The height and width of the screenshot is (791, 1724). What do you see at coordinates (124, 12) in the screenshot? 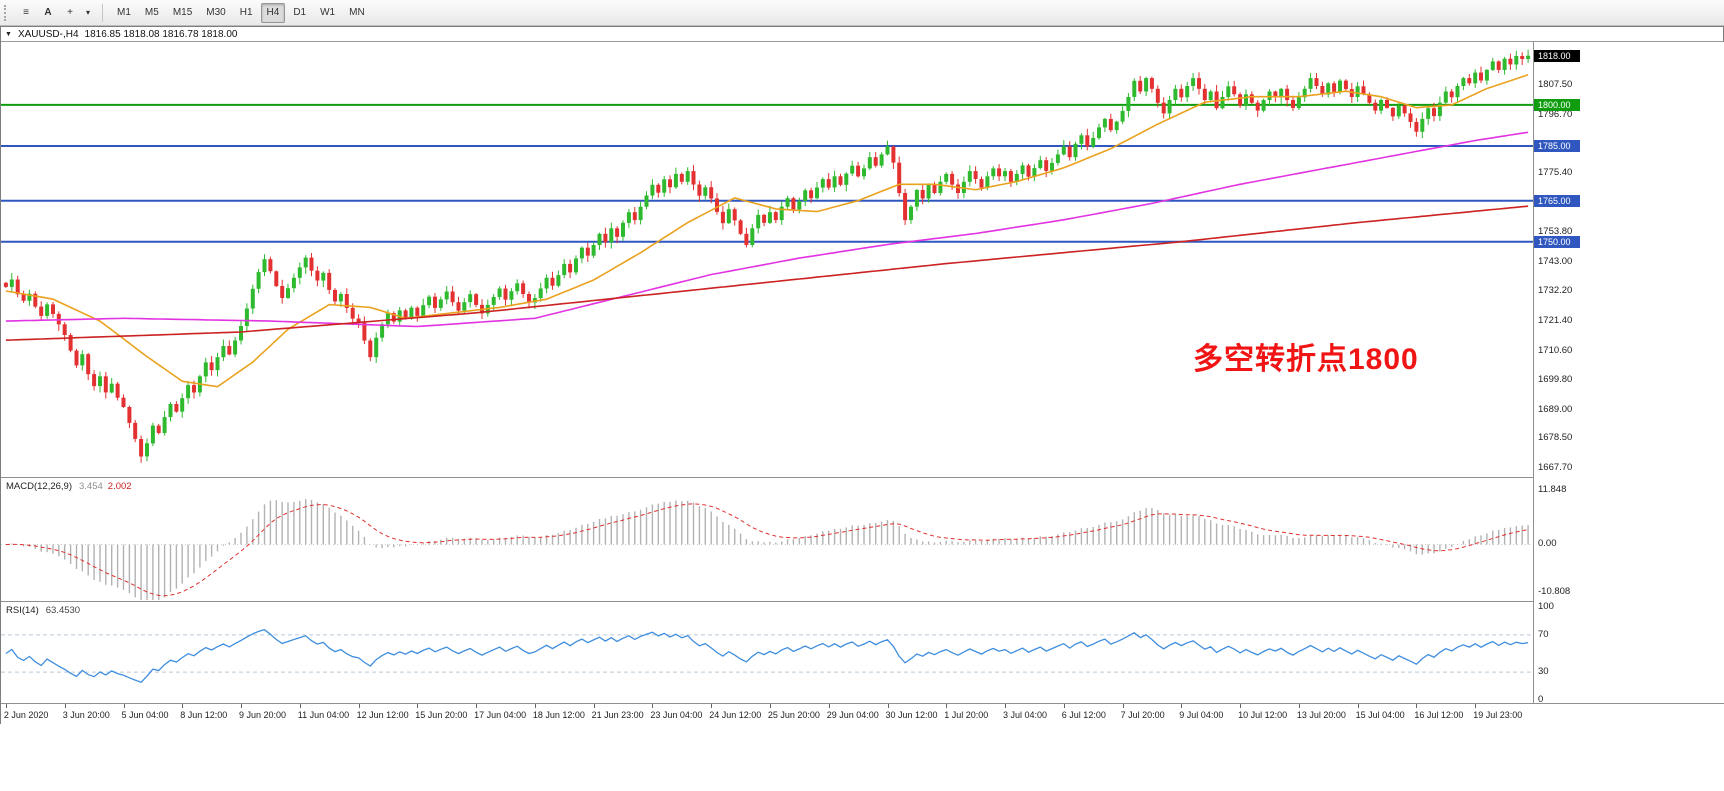
I see `timeframe-button-m1: M1` at bounding box center [124, 12].